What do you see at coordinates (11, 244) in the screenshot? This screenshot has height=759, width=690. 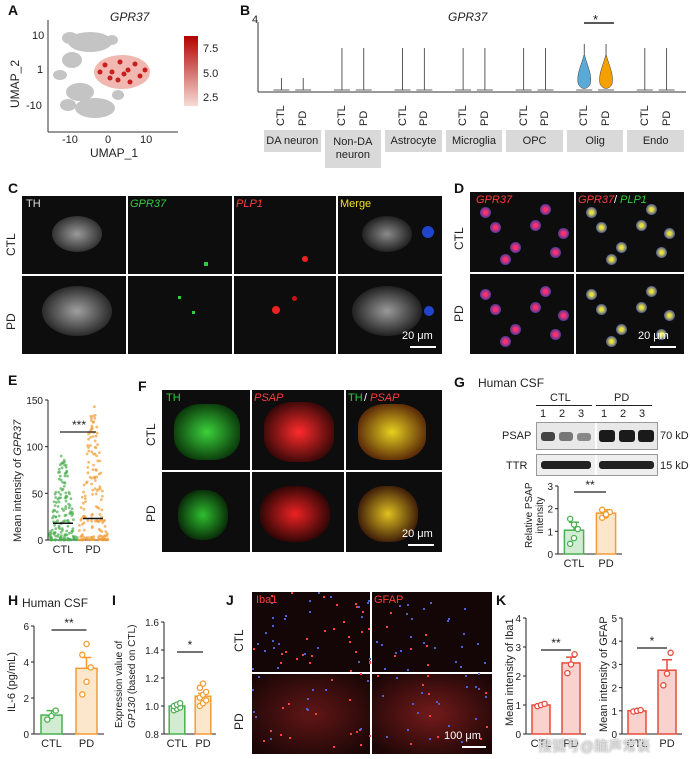 I see `c-row-ctl: CTL` at bounding box center [11, 244].